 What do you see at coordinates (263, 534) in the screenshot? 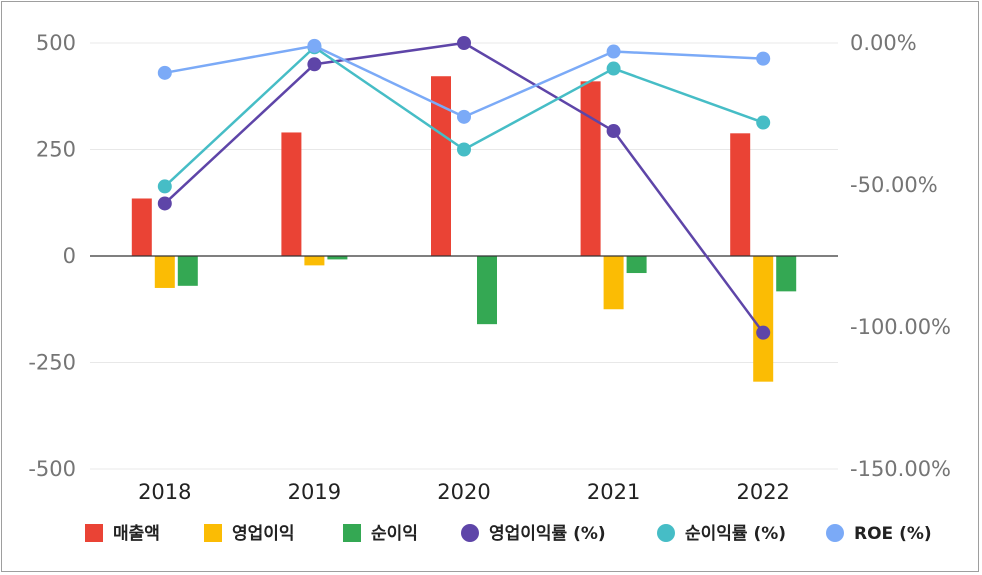
I see `legend-label: 영업이익` at bounding box center [263, 534].